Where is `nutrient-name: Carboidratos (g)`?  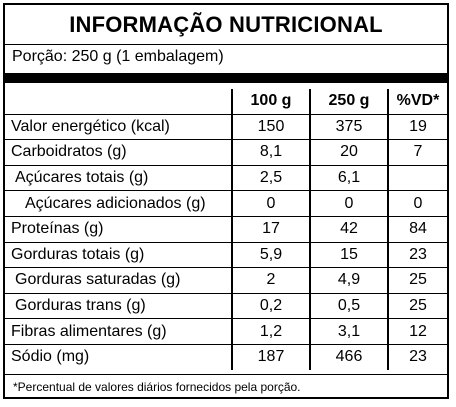 nutrient-name: Carboidratos (g) is located at coordinates (118, 152).